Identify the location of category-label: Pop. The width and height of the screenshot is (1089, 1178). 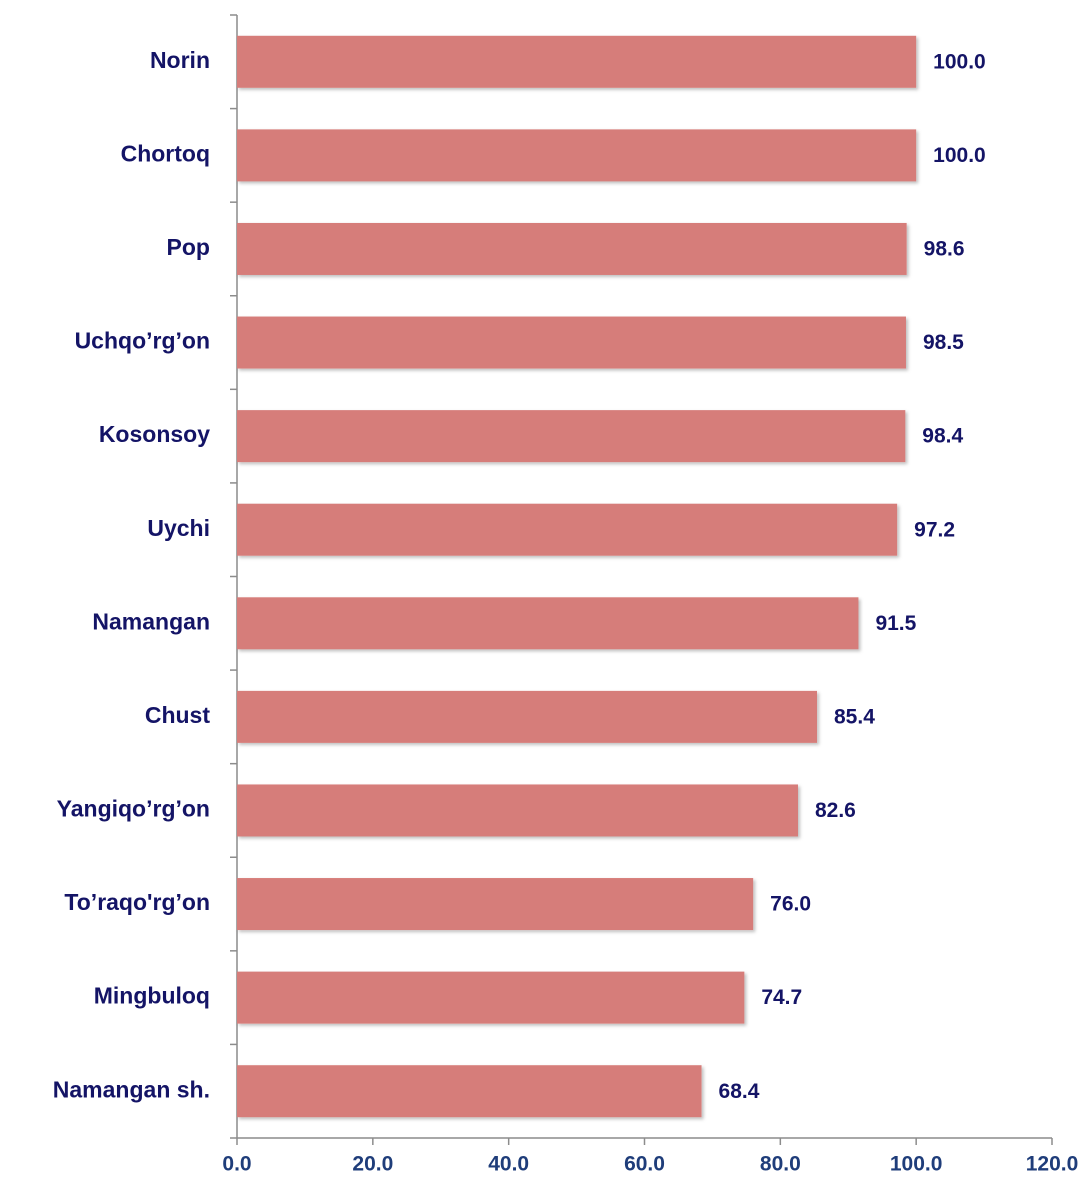
(188, 247).